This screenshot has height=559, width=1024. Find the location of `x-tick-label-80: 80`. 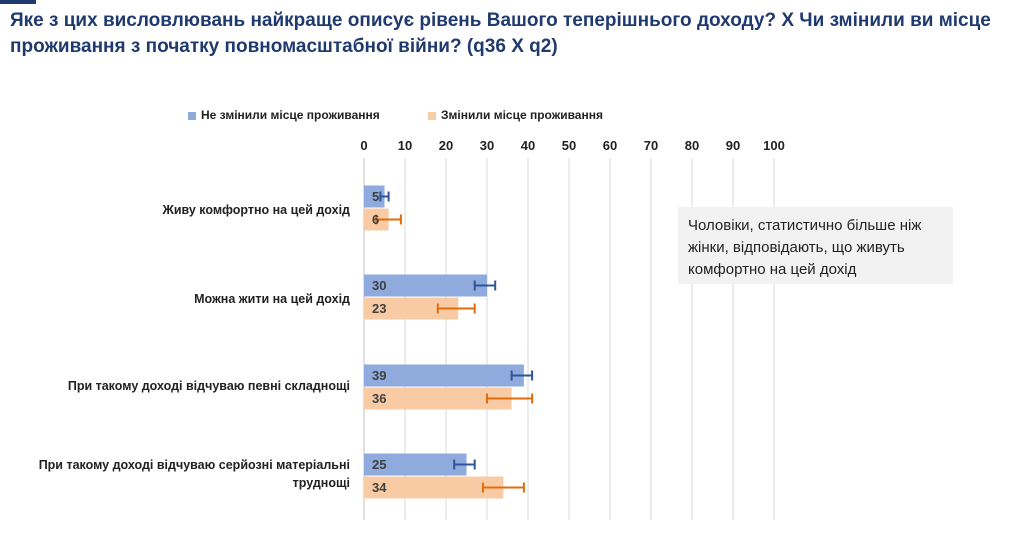

x-tick-label-80: 80 is located at coordinates (692, 145).